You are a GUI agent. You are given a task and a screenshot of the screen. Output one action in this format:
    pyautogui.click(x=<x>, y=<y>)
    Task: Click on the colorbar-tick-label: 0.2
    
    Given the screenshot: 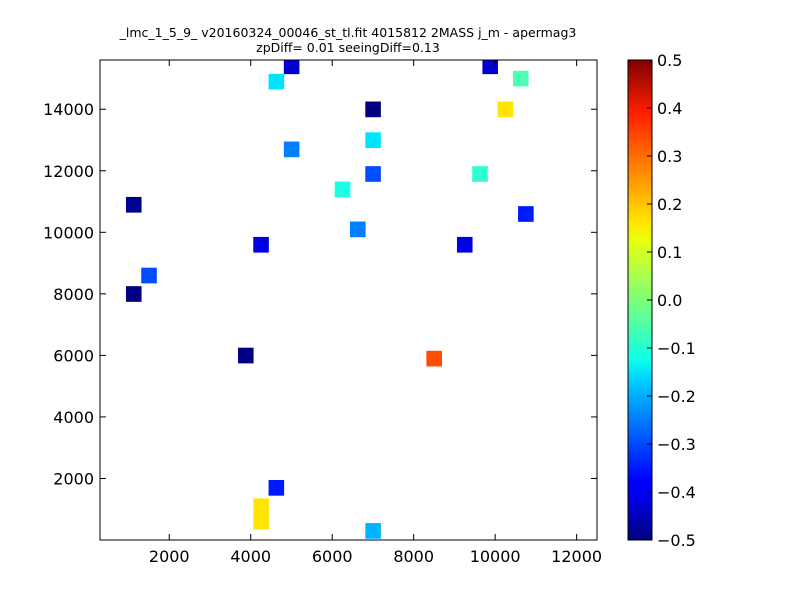 What is the action you would take?
    pyautogui.click(x=669, y=204)
    